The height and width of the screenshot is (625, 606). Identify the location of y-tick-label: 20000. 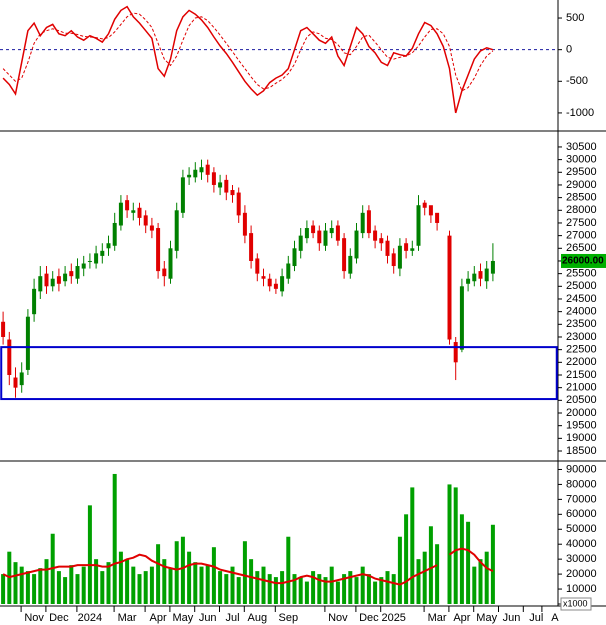
(581, 413).